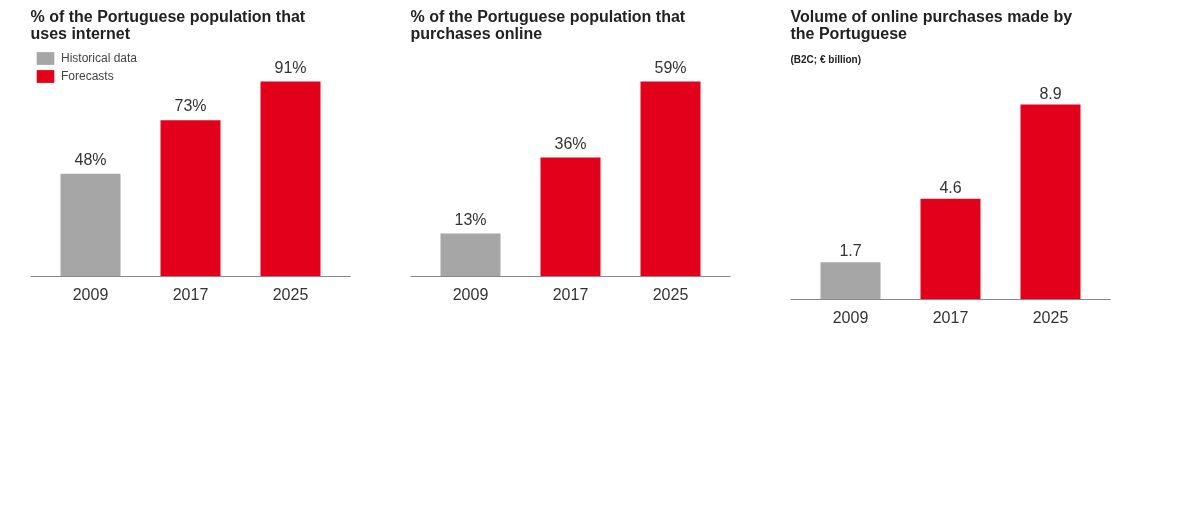 Image resolution: width=1195 pixels, height=519 pixels. What do you see at coordinates (570, 143) in the screenshot?
I see `data-label: 36%` at bounding box center [570, 143].